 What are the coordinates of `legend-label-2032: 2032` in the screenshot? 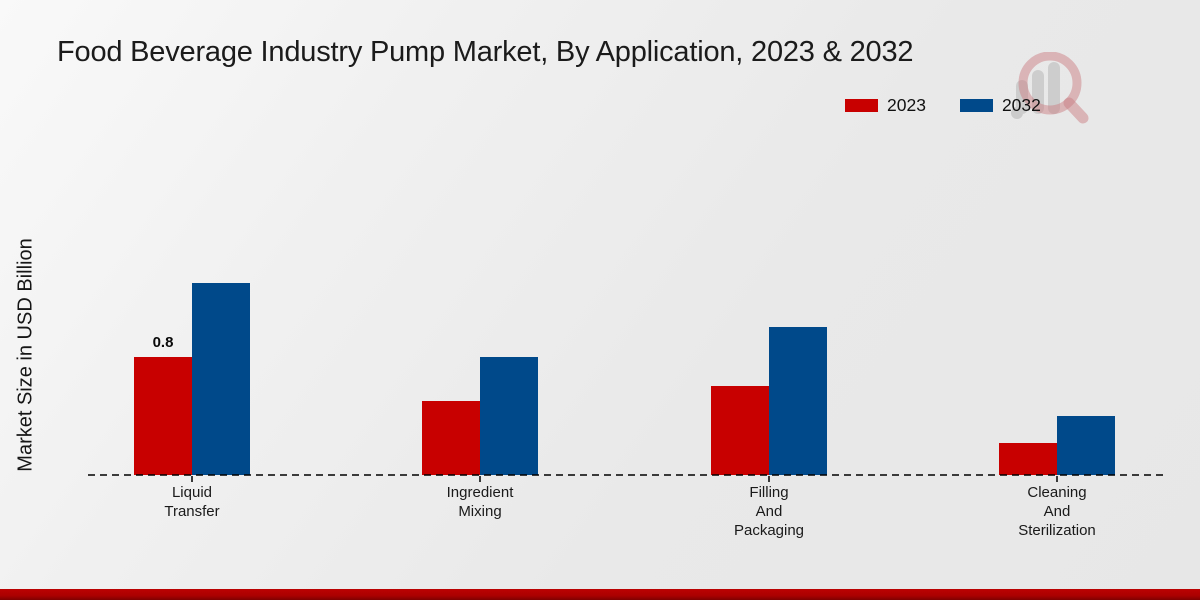 It's located at (1021, 105).